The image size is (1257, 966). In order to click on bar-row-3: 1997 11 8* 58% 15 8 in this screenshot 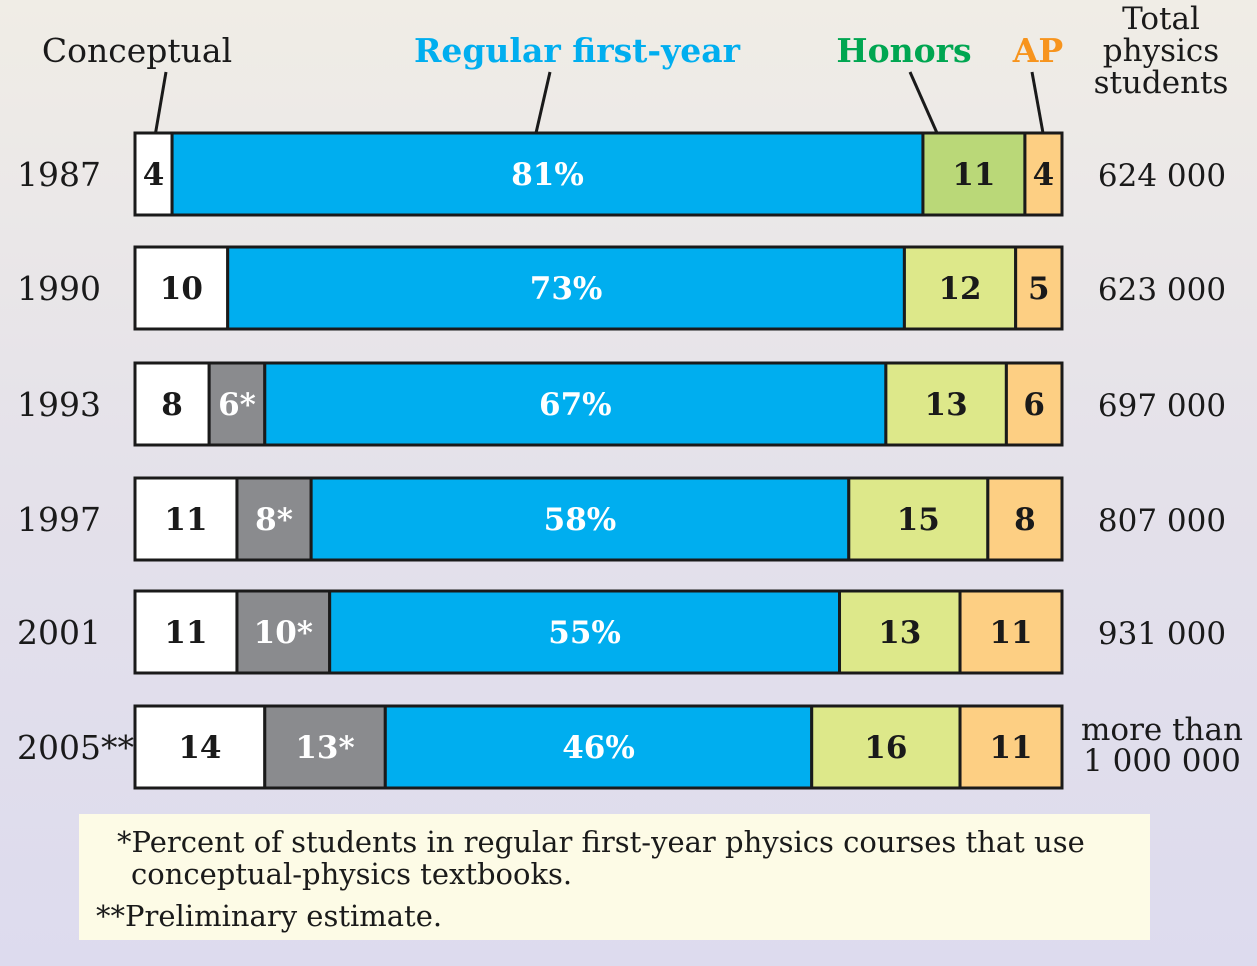, I will do `click(540, 519)`.